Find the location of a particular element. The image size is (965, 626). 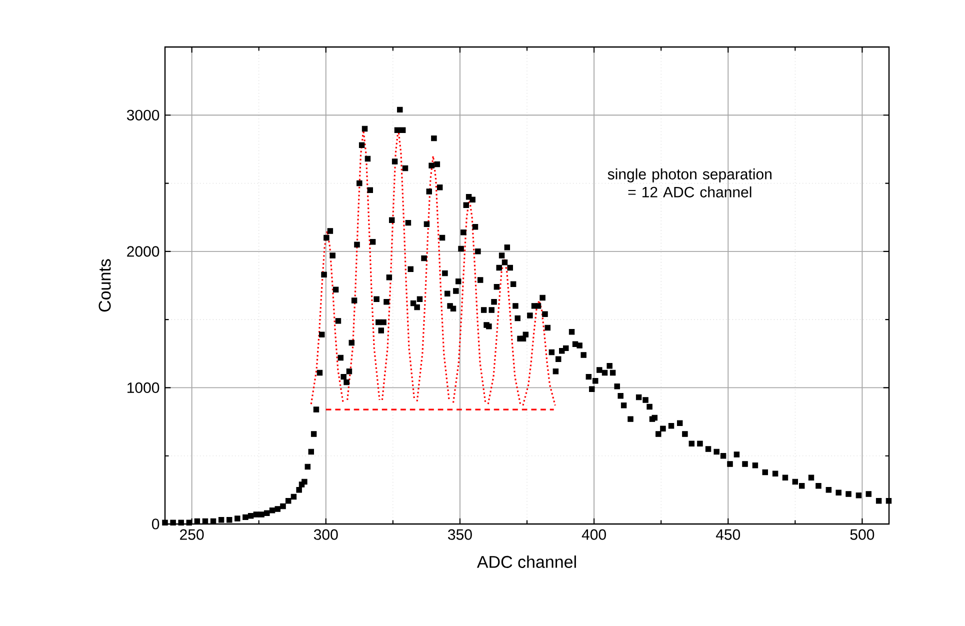

annotation: single photon separation = 12 ADC channel is located at coordinates (690, 183).